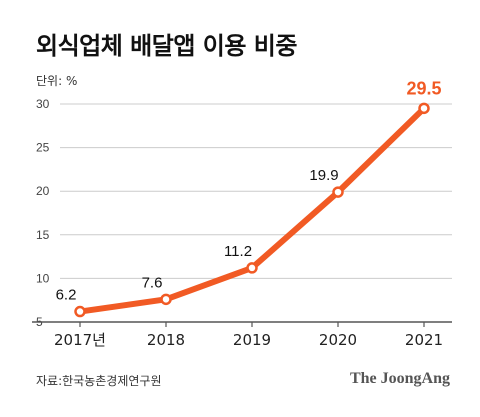 The width and height of the screenshot is (480, 417). I want to click on data-label: 7.6, so click(152, 282).